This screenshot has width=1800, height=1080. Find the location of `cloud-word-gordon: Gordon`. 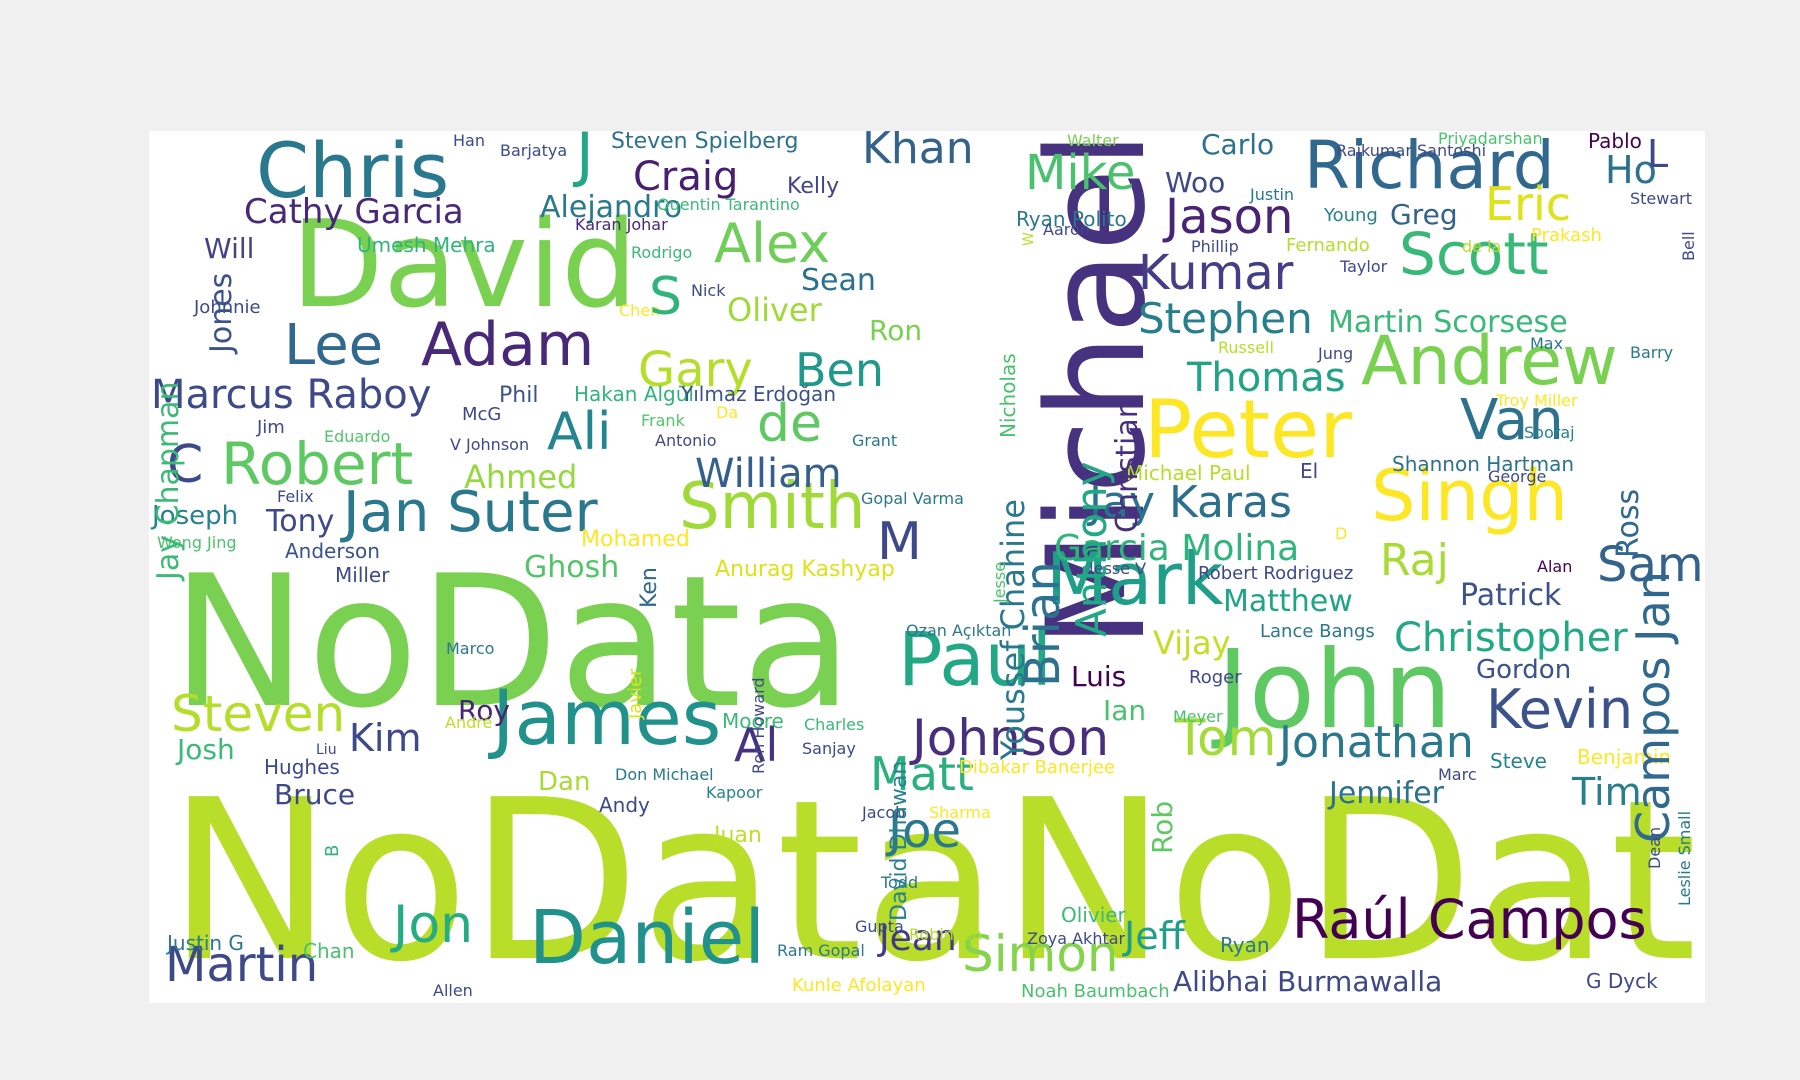

cloud-word-gordon: Gordon is located at coordinates (1524, 670).